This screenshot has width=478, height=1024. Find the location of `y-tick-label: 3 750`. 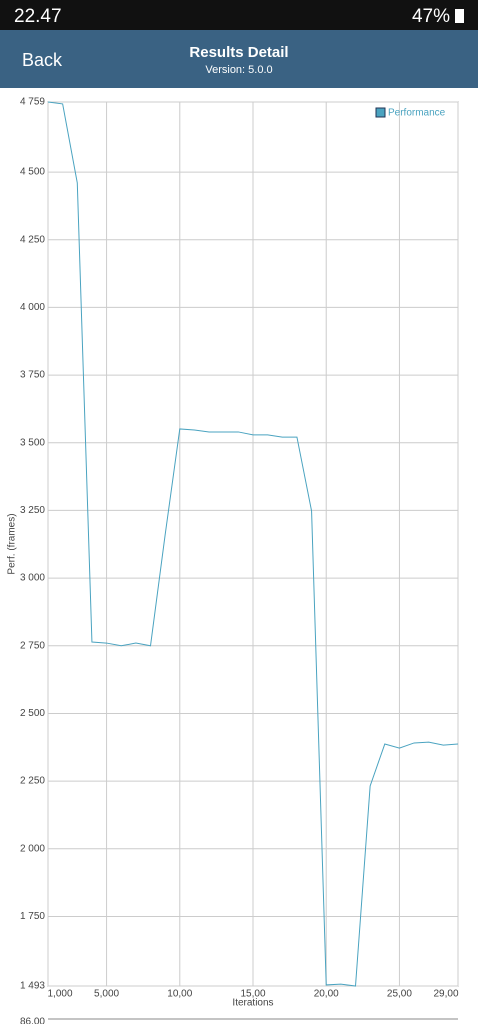

y-tick-label: 3 750 is located at coordinates (32, 375).